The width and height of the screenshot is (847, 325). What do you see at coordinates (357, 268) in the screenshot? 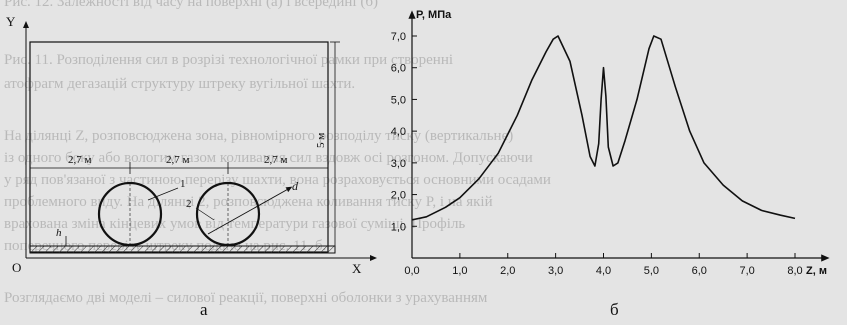
I see `x-axis-label: X` at bounding box center [357, 268].